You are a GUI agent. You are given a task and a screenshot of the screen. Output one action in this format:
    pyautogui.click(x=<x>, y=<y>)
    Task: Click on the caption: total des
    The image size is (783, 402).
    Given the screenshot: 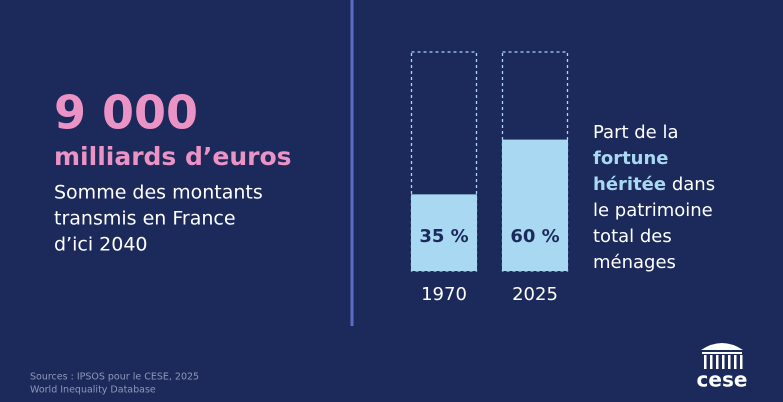 What is the action you would take?
    pyautogui.click(x=632, y=236)
    